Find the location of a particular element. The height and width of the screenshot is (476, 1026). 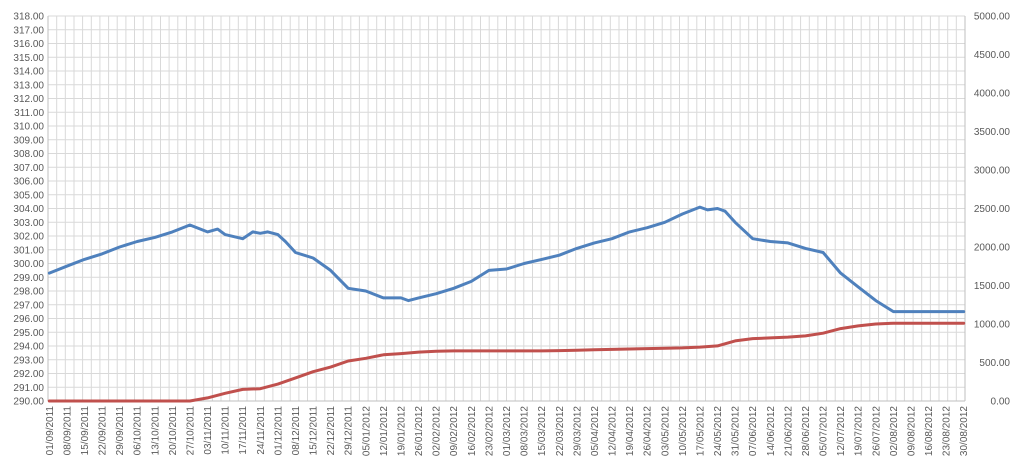

x-tick-label: 12/01/2012 is located at coordinates (384, 431).